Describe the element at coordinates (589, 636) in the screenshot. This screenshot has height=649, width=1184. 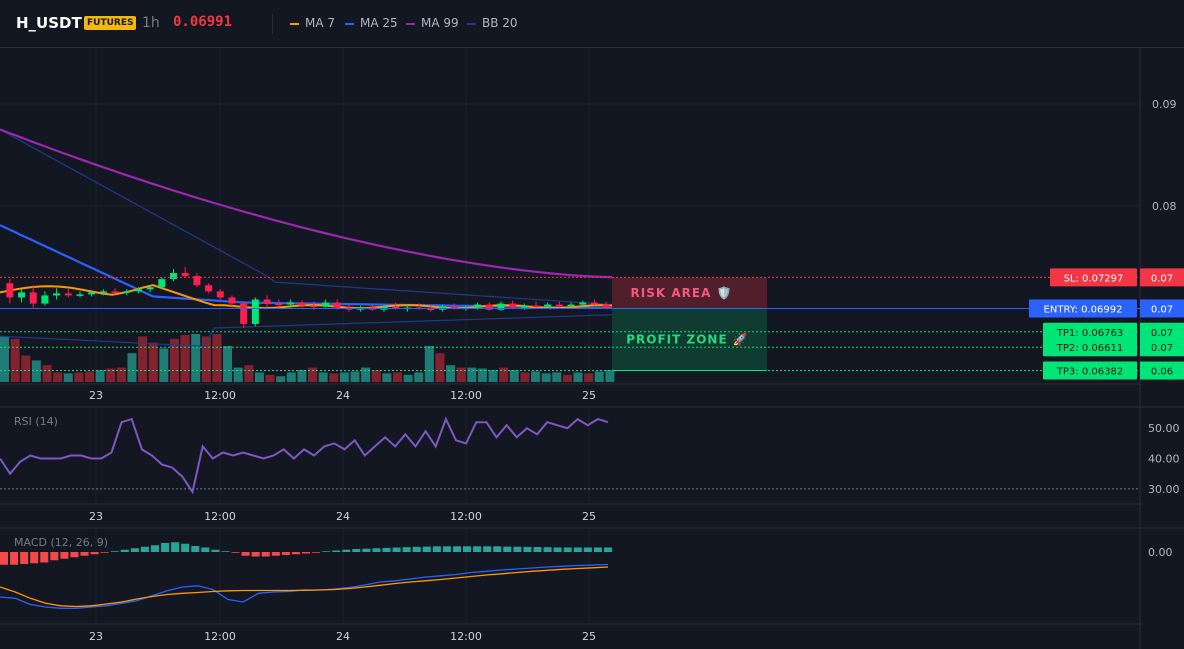
I see `macd-x-tick: 25` at that location.